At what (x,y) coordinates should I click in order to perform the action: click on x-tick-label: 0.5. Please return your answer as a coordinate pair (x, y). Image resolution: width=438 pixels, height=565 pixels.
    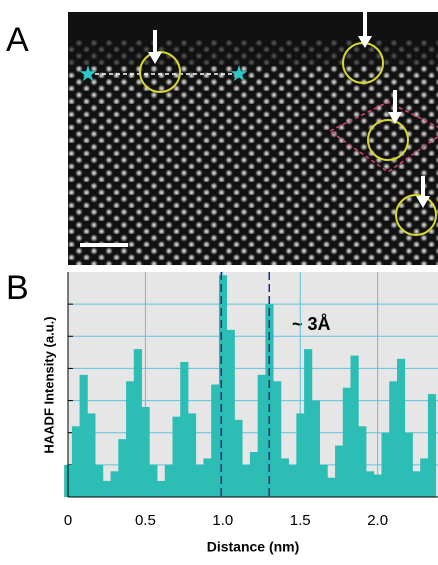
    Looking at the image, I should click on (145, 520).